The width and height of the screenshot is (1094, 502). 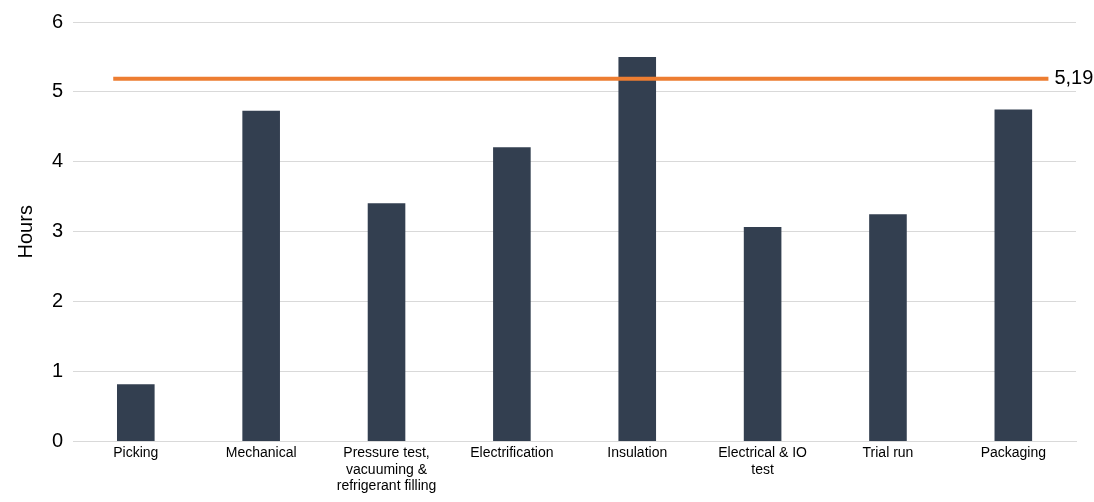 What do you see at coordinates (24, 232) in the screenshot?
I see `y-axis-title: Hours` at bounding box center [24, 232].